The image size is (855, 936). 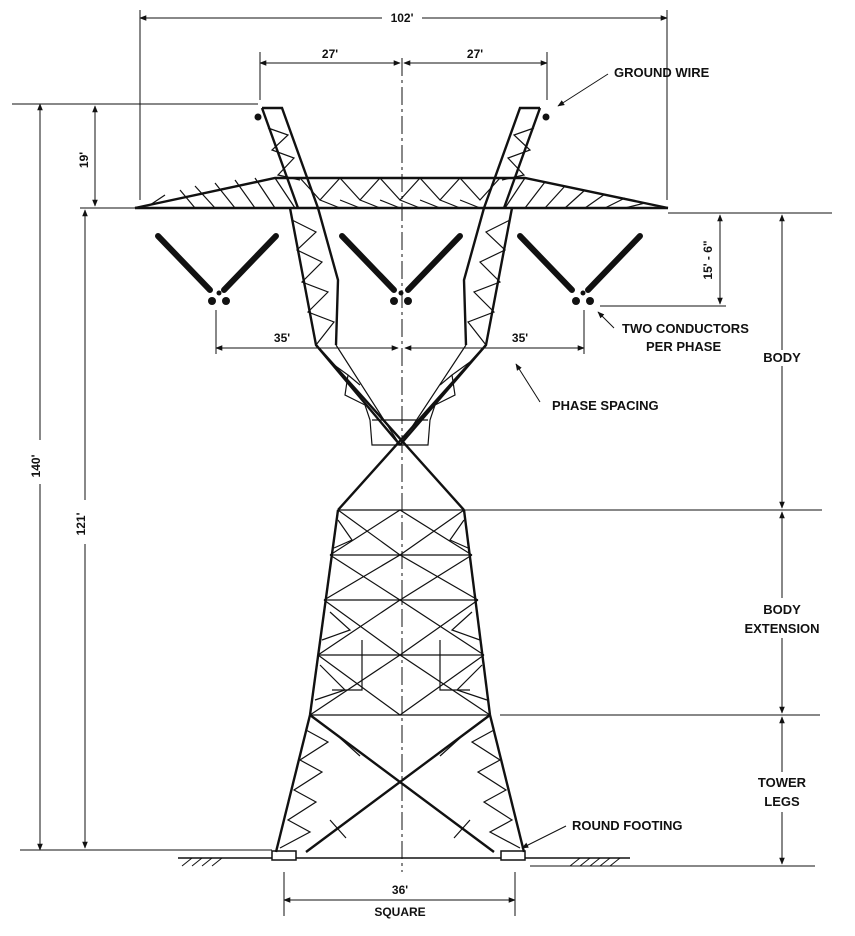 I want to click on phase-spacing-label: PHASE SPACING, so click(x=605, y=405).